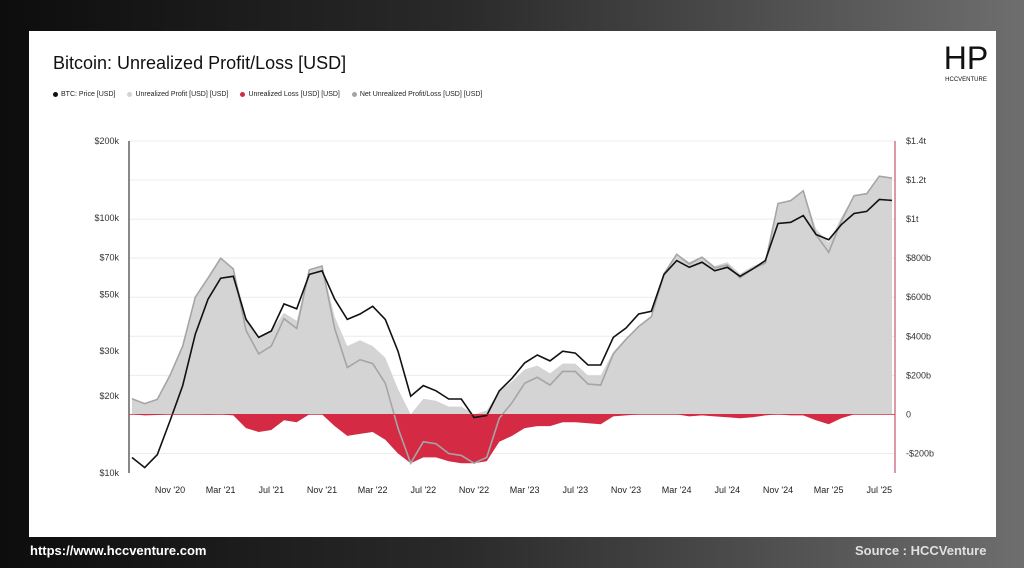  What do you see at coordinates (575, 490) in the screenshot?
I see `x-tick-label: Jul '23` at bounding box center [575, 490].